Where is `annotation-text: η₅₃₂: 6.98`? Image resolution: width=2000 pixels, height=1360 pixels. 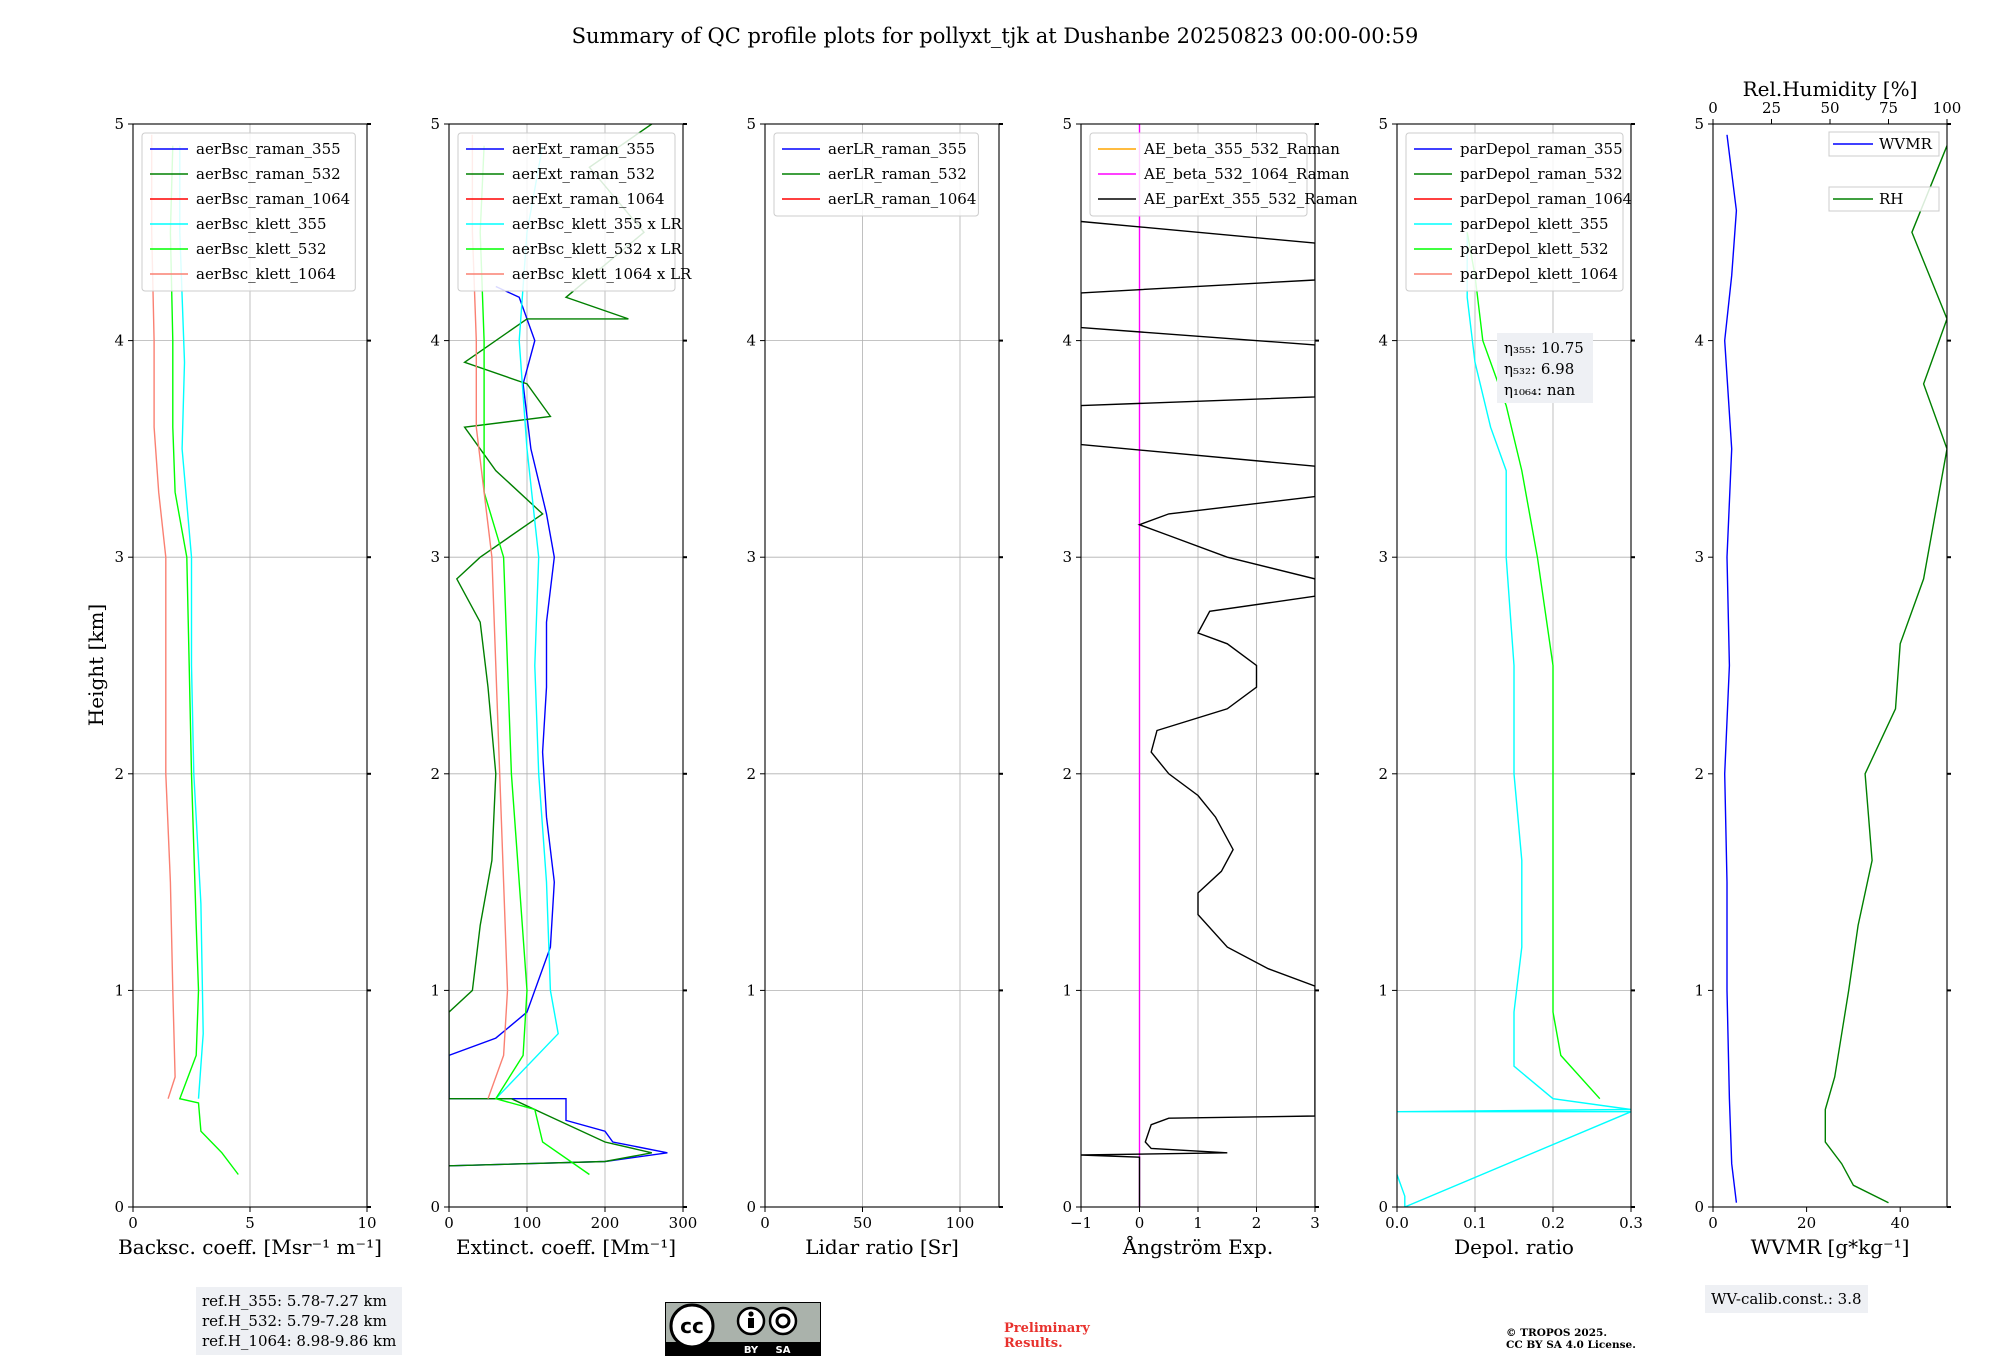
annotation-text: η₅₃₂: 6.98 is located at coordinates (1539, 369).